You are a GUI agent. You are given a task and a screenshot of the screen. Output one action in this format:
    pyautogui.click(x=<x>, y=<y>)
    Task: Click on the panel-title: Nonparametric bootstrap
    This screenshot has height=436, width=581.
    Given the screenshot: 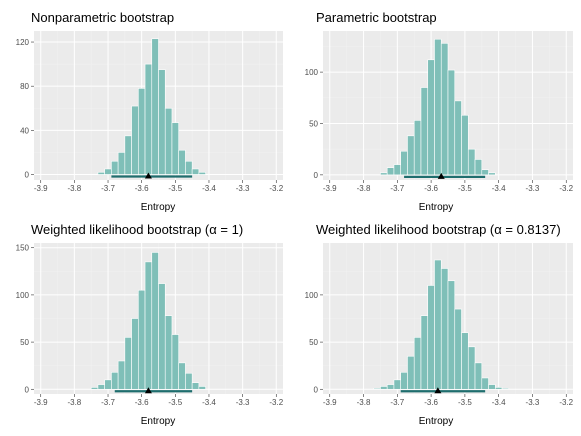 What is the action you would take?
    pyautogui.click(x=102, y=17)
    